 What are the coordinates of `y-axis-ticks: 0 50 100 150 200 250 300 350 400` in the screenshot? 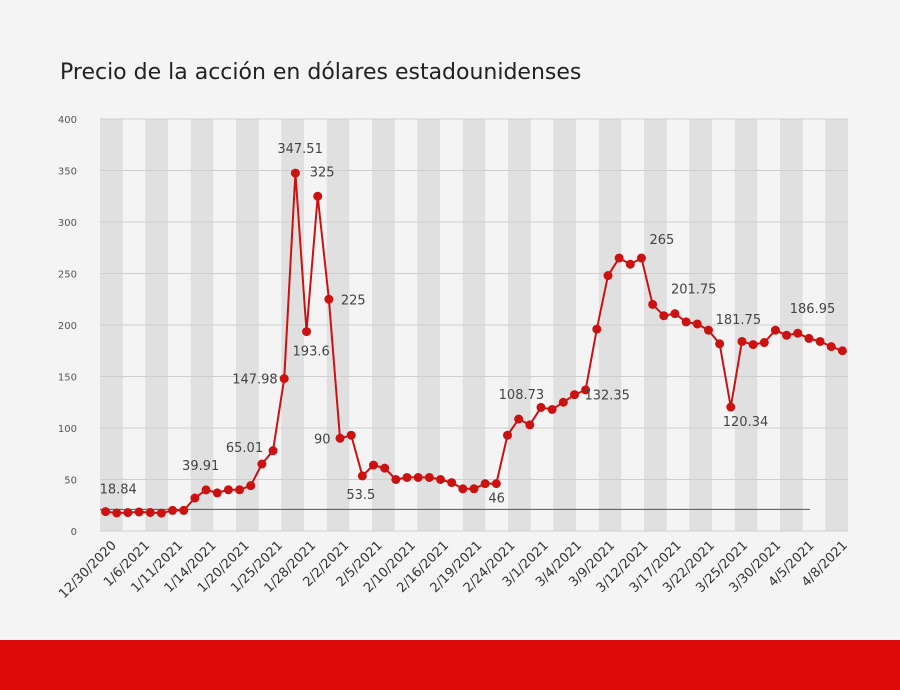 It's located at (67, 326).